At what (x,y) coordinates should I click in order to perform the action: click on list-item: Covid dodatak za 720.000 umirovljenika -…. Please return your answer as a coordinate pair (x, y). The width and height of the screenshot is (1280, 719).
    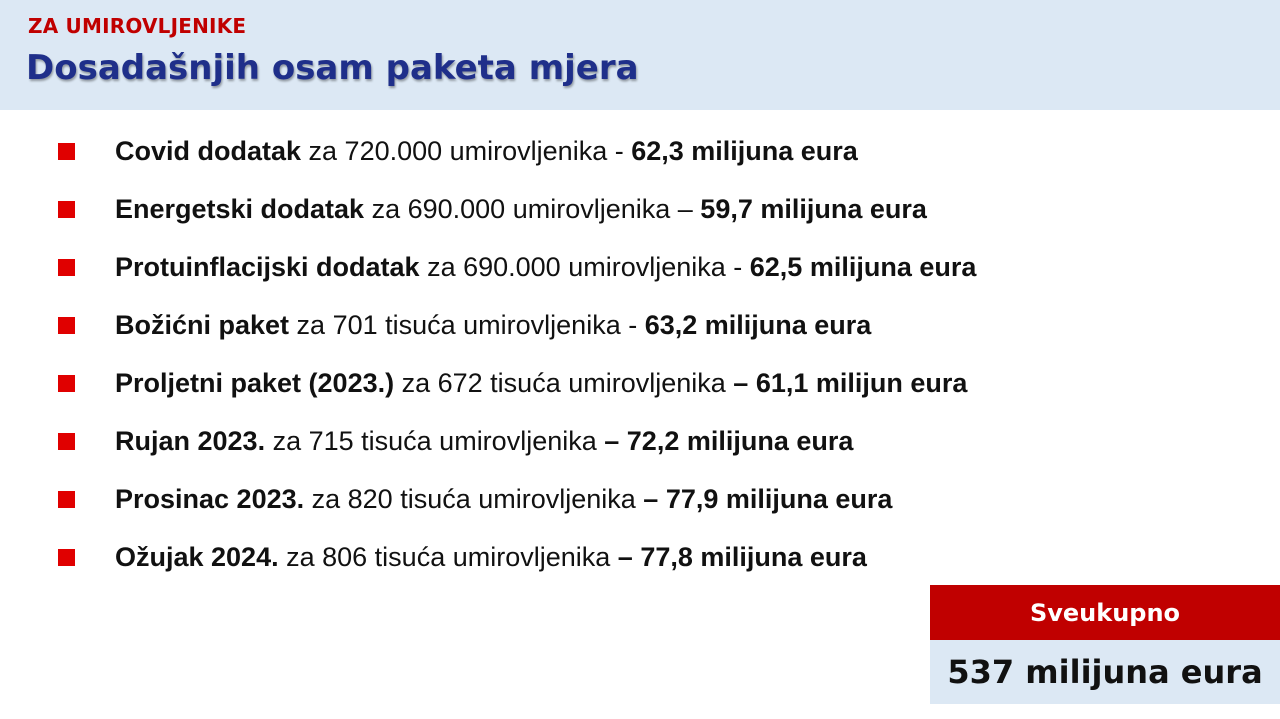
    Looking at the image, I should click on (618, 151).